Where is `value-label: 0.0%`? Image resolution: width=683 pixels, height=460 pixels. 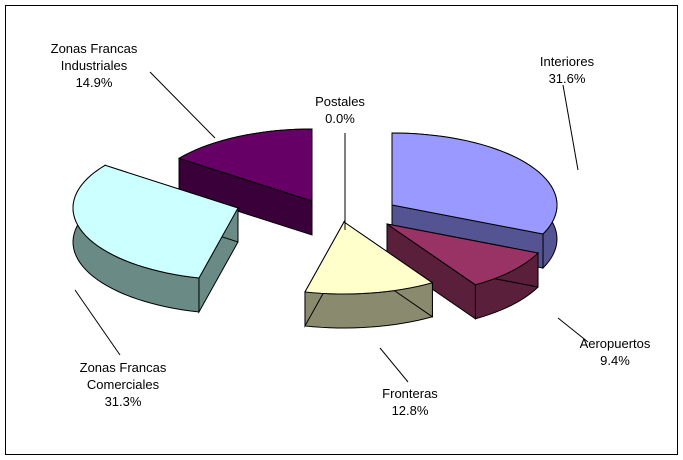
value-label: 0.0% is located at coordinates (340, 118).